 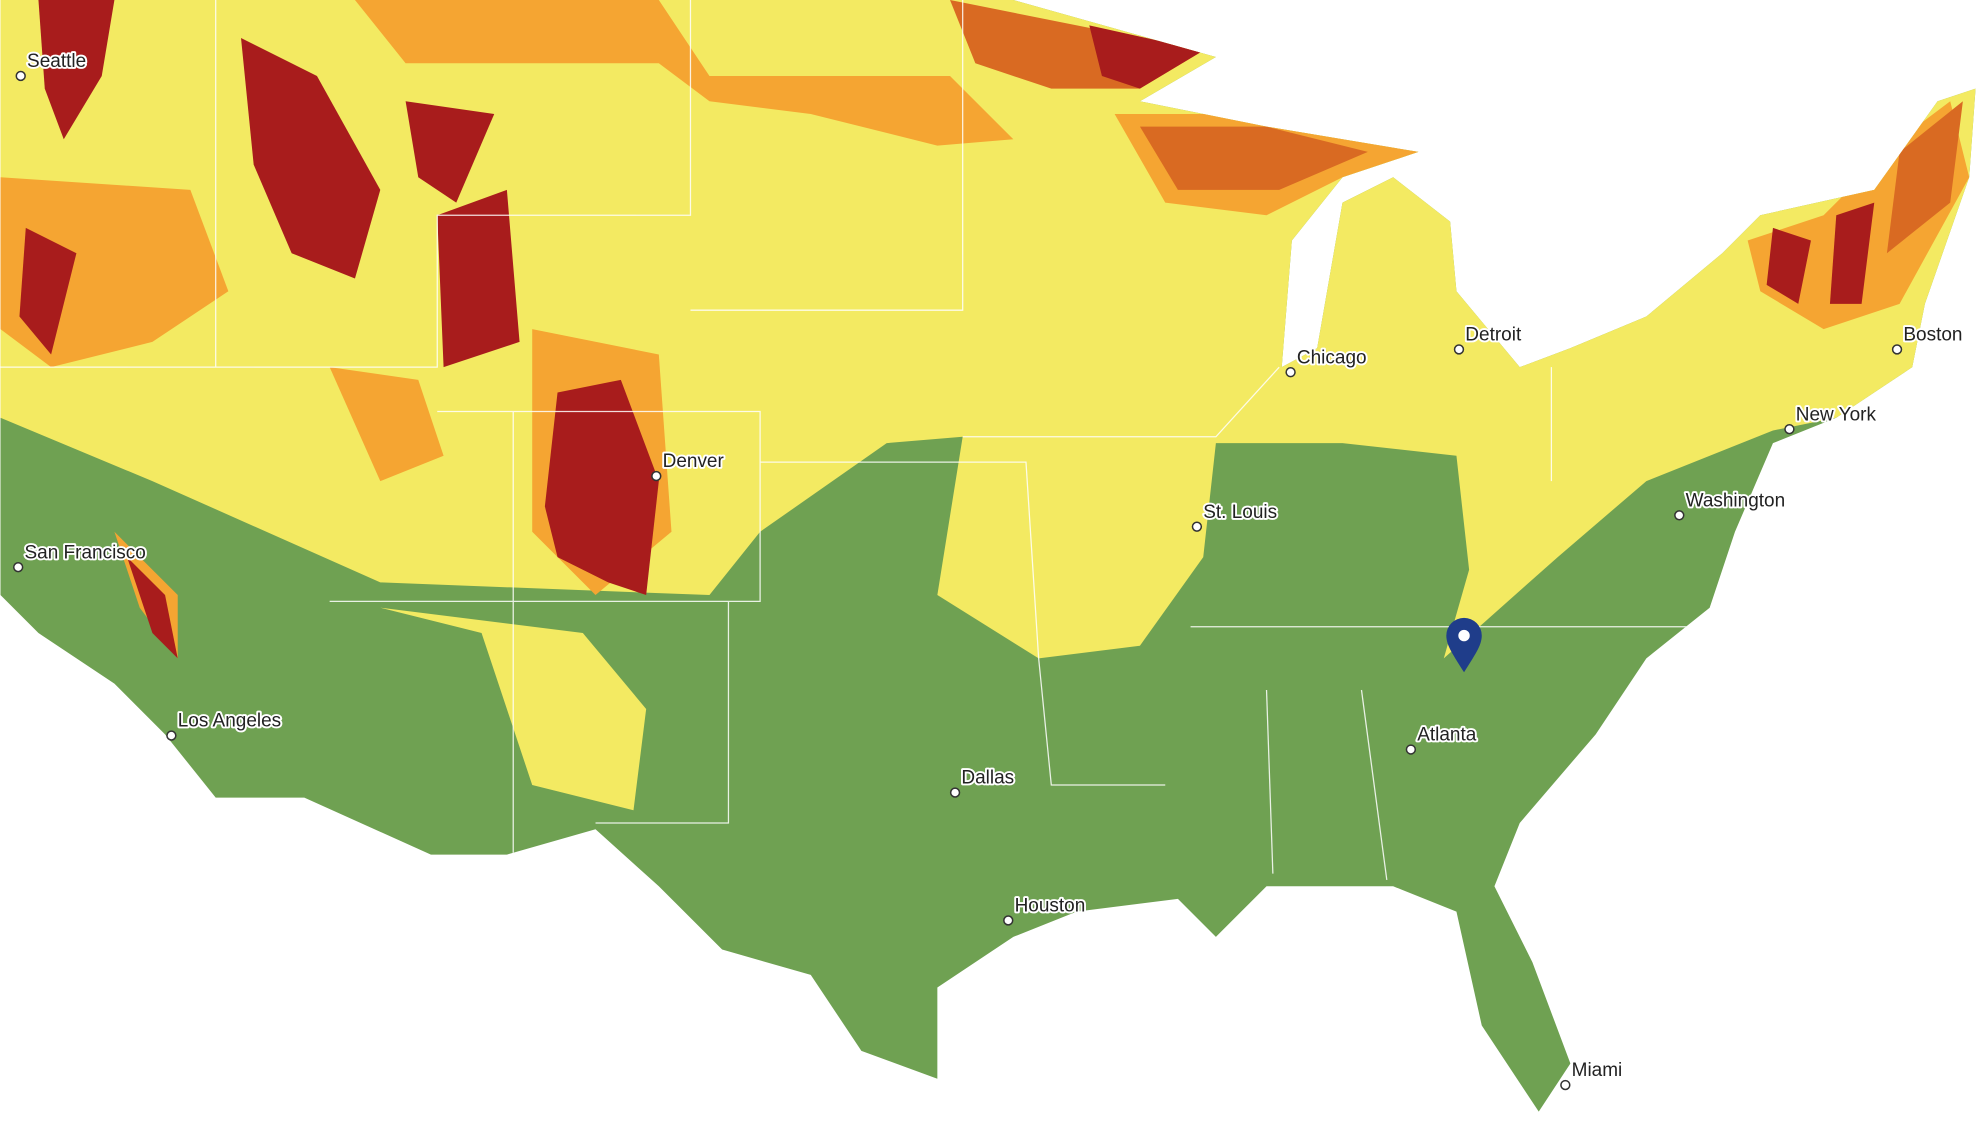 I want to click on city: Dallas, so click(x=982, y=782).